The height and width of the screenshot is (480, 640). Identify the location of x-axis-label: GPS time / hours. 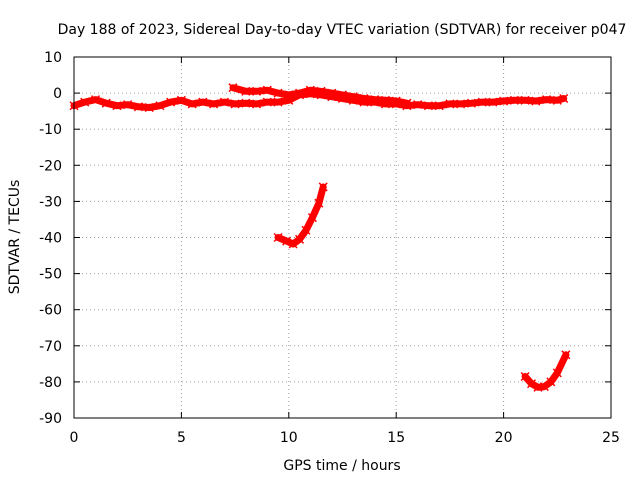
(341, 466).